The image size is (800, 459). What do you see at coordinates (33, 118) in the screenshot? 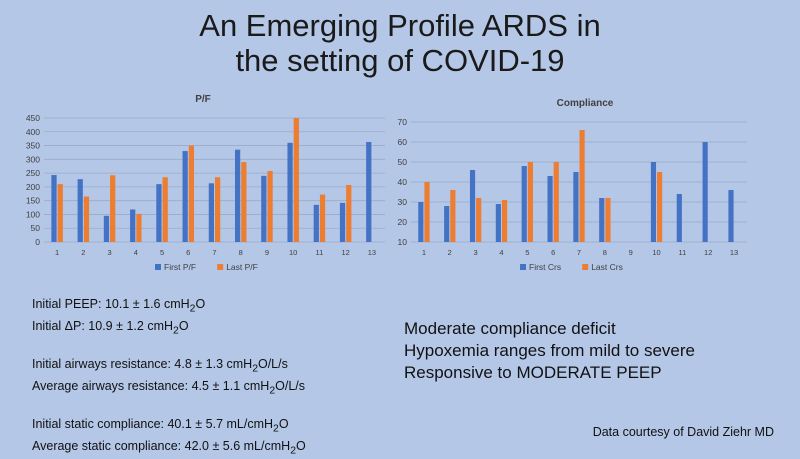
I see `y-tick-label: 450` at bounding box center [33, 118].